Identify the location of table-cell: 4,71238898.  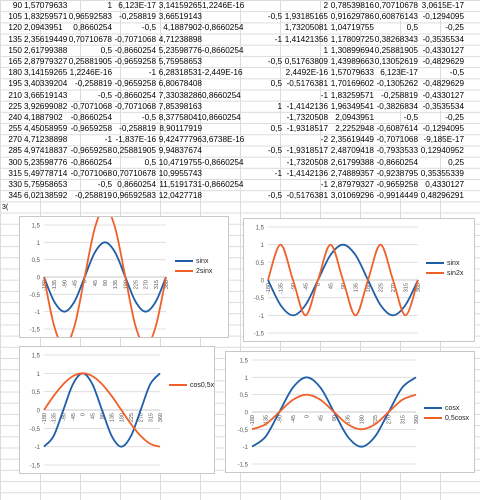
(46, 140).